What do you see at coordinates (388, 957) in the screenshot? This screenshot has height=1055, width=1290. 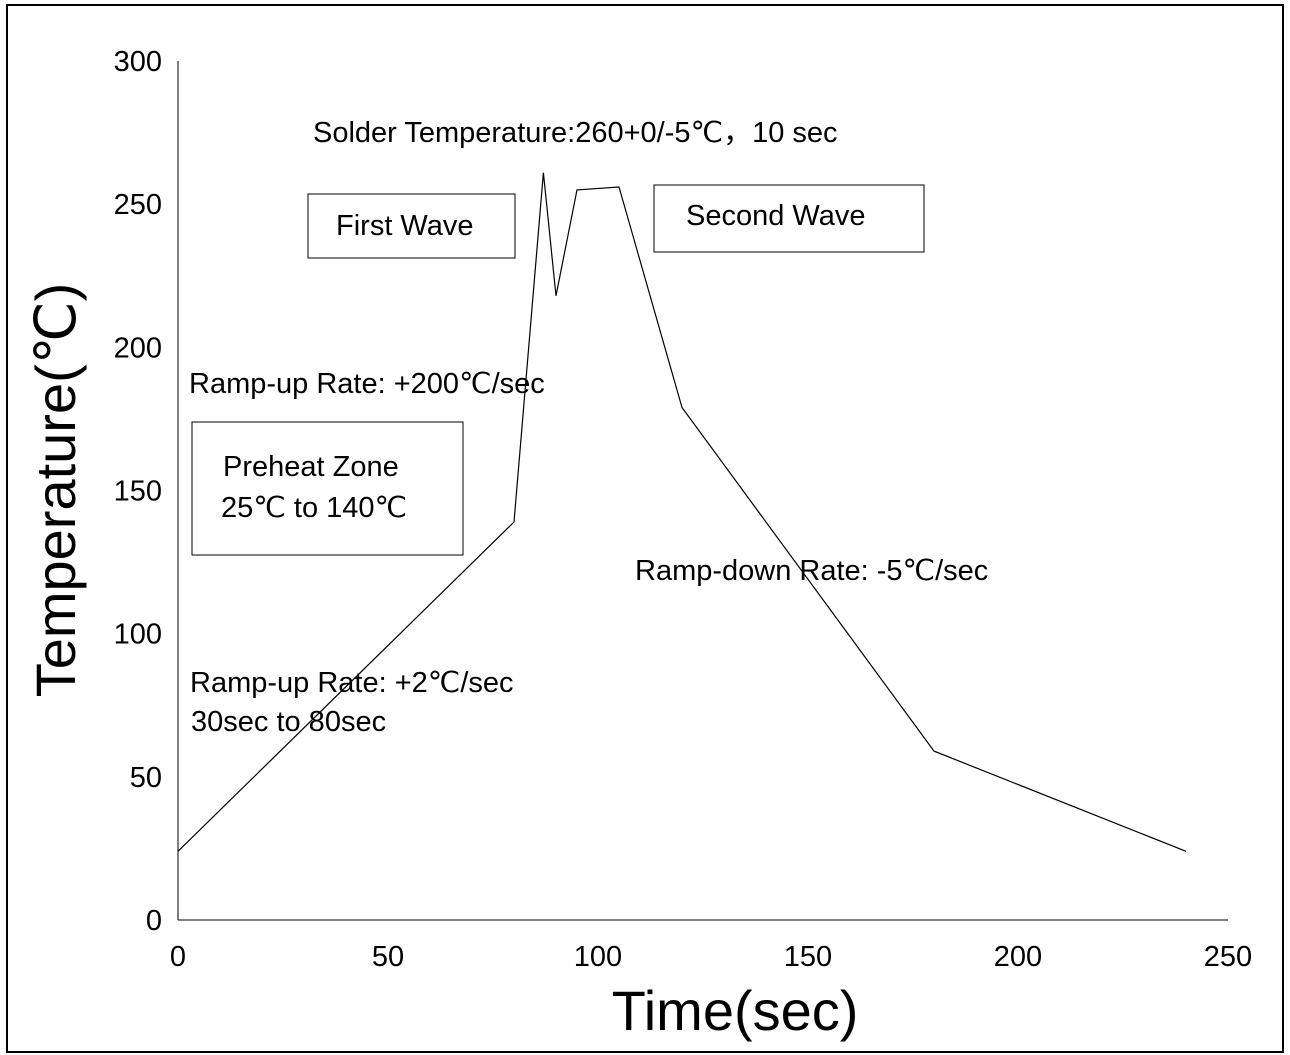 I see `x-tick-label: 50` at bounding box center [388, 957].